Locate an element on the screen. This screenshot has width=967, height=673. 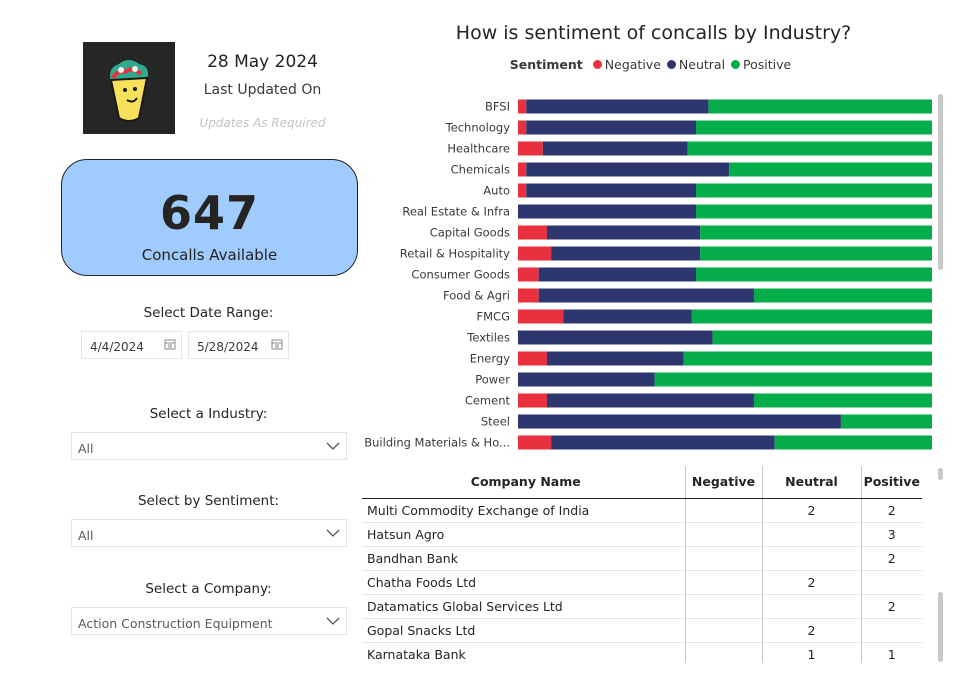
legend-item-negative: Negative is located at coordinates (626, 64).